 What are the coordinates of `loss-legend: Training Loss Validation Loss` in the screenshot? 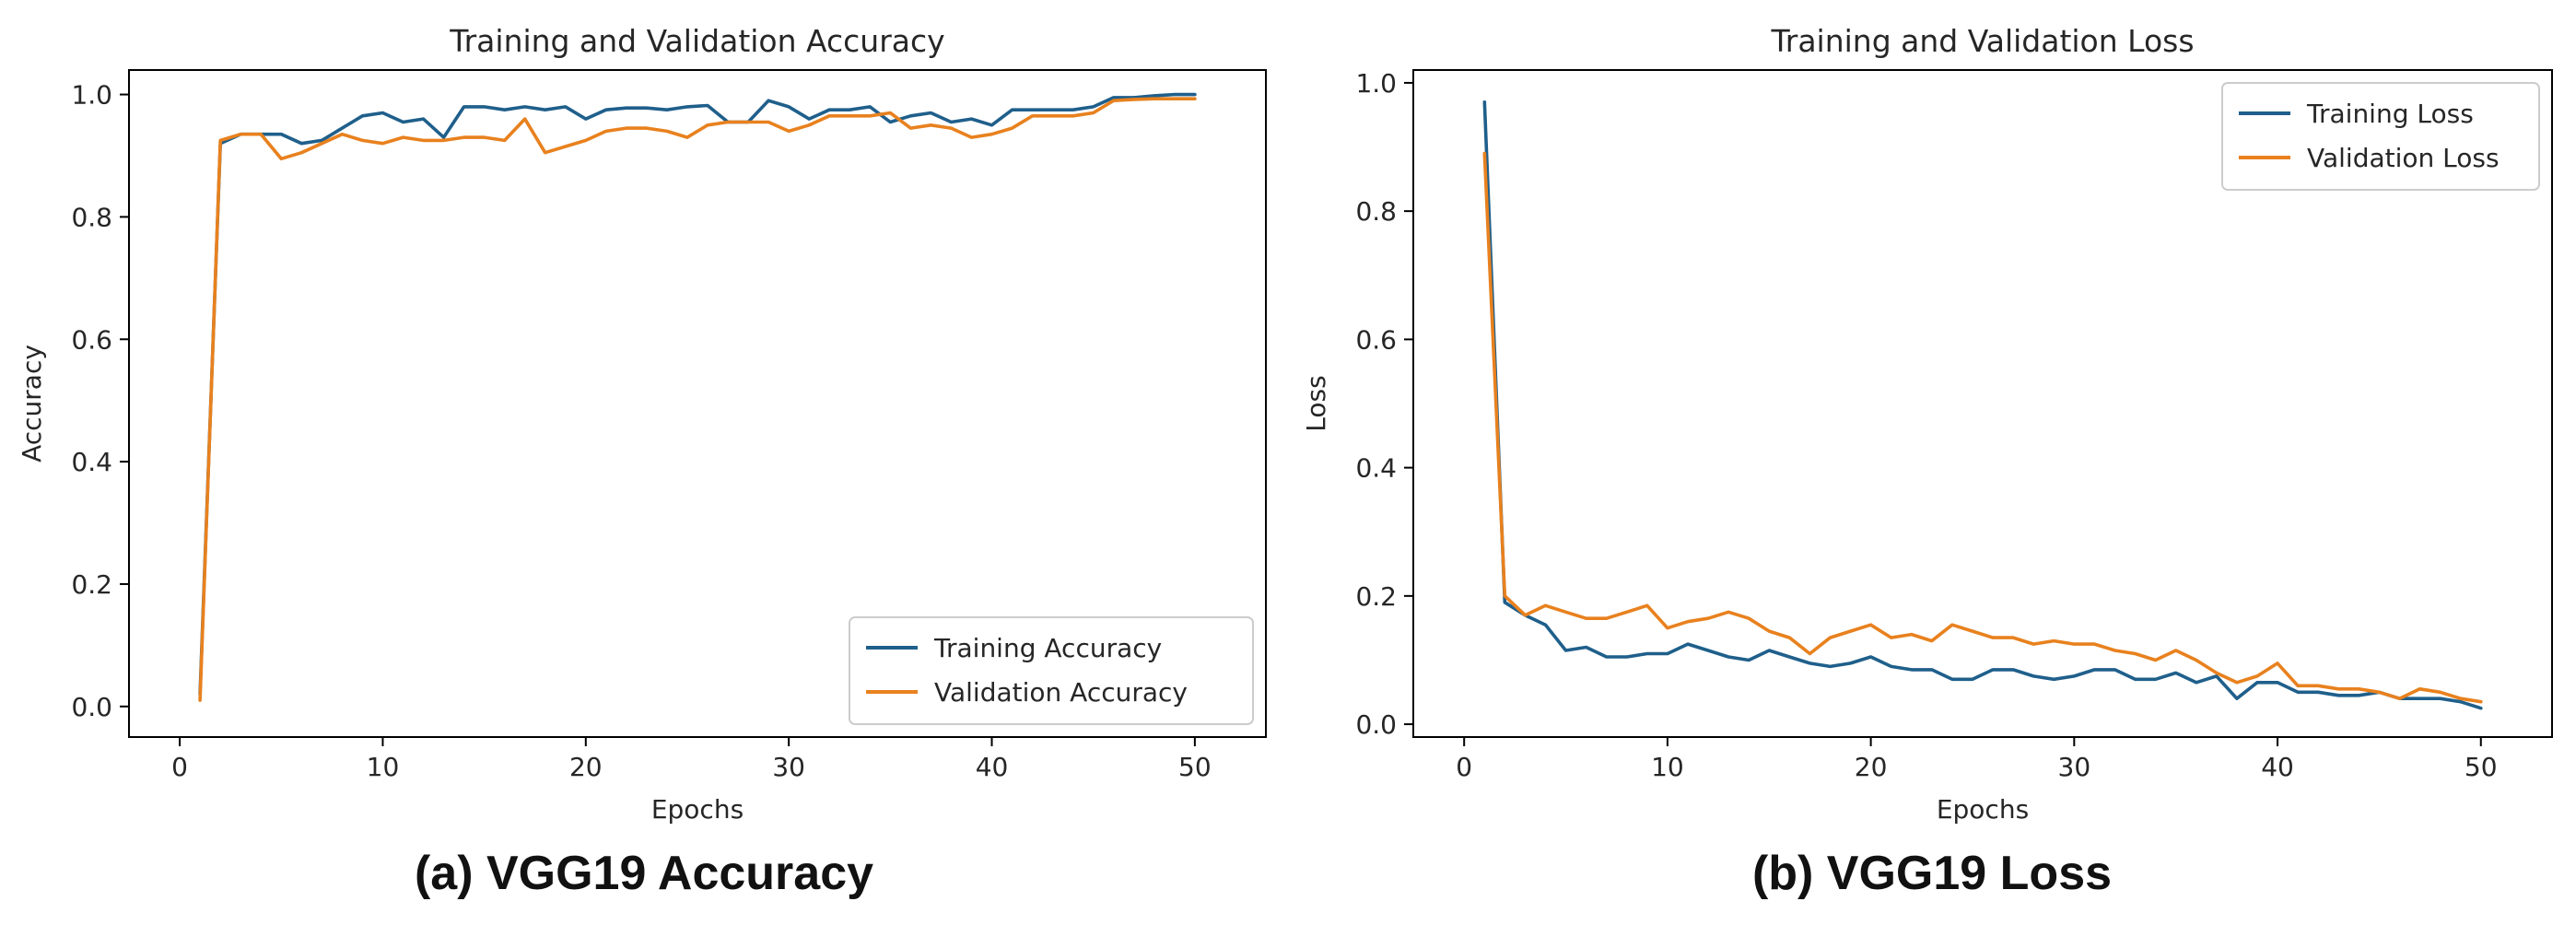 It's located at (2380, 136).